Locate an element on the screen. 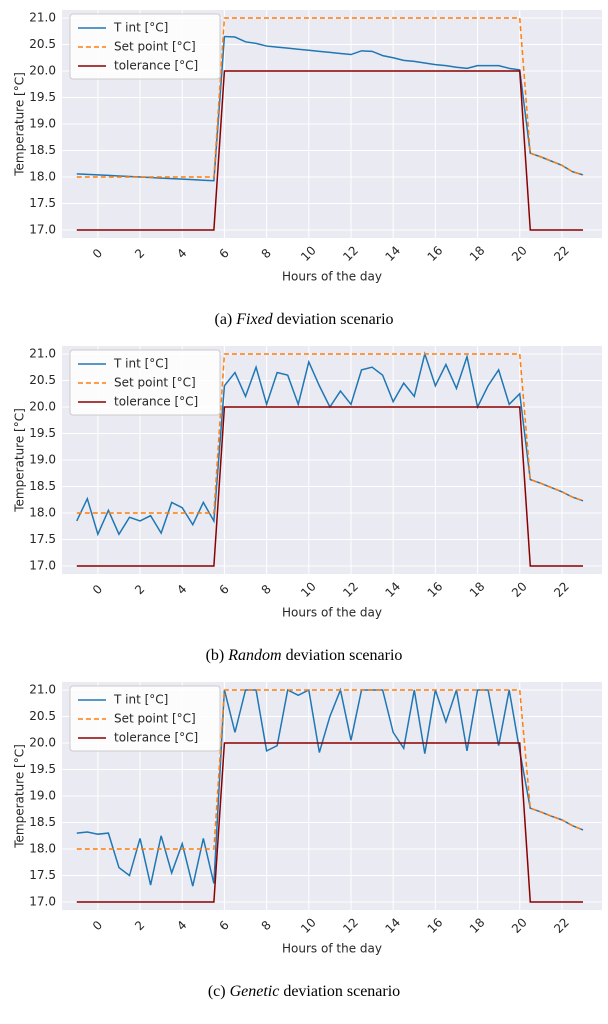  caption-label: (a) is located at coordinates (223, 319).